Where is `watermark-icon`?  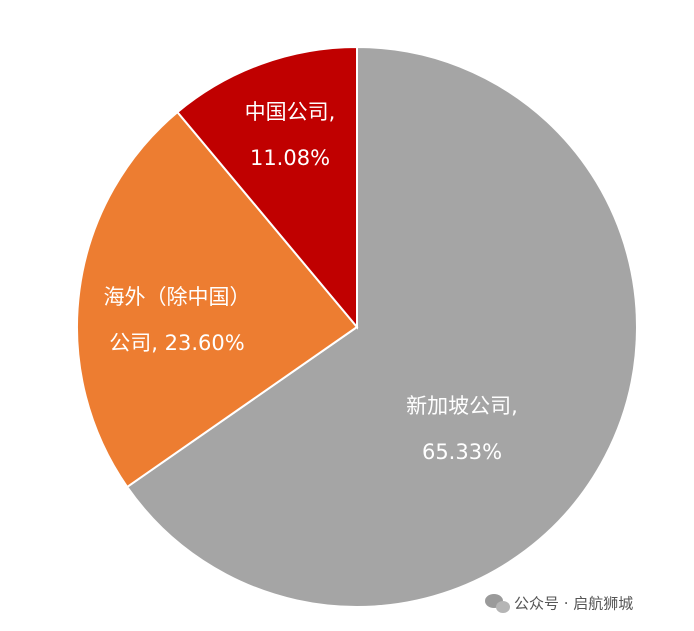
watermark-icon is located at coordinates (497, 603).